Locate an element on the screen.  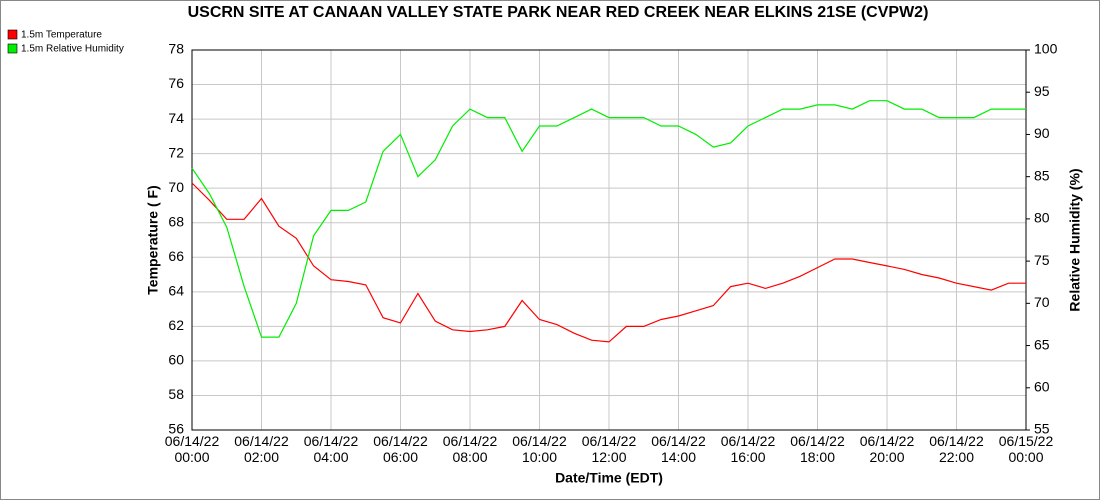
x-tick-label: 06/14/22 16:00 is located at coordinates (748, 449).